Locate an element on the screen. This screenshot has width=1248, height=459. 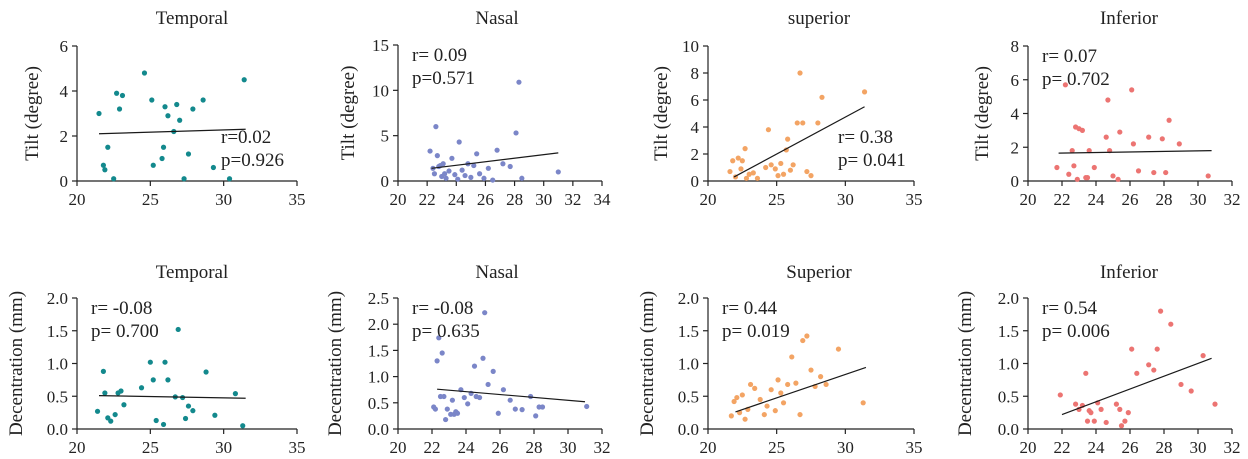
panel-title: Inferior is located at coordinates (1129, 18).